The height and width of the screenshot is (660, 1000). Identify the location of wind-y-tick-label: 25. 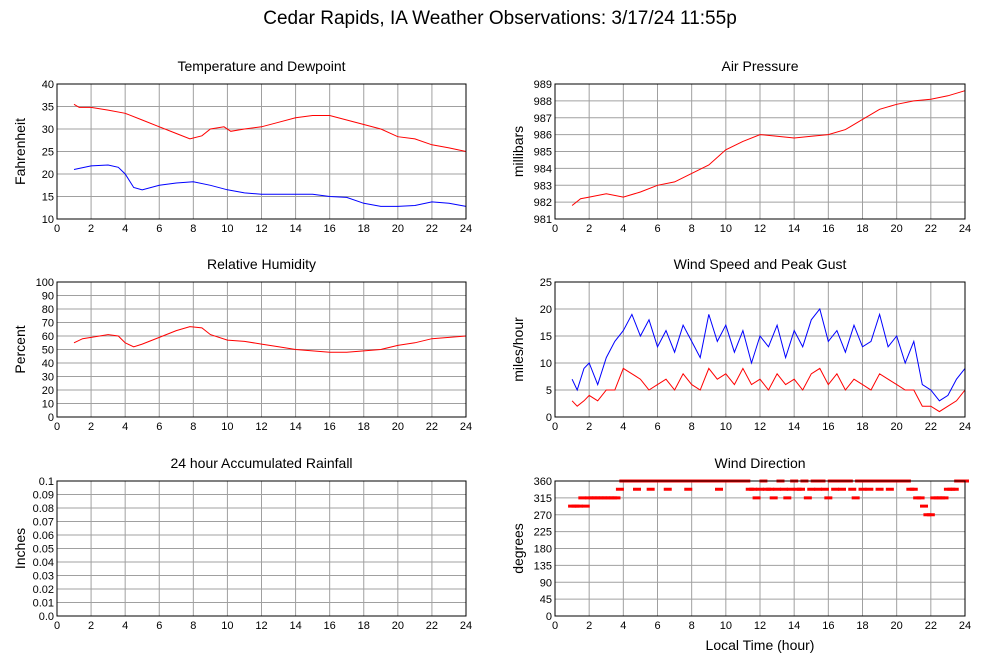
(546, 283).